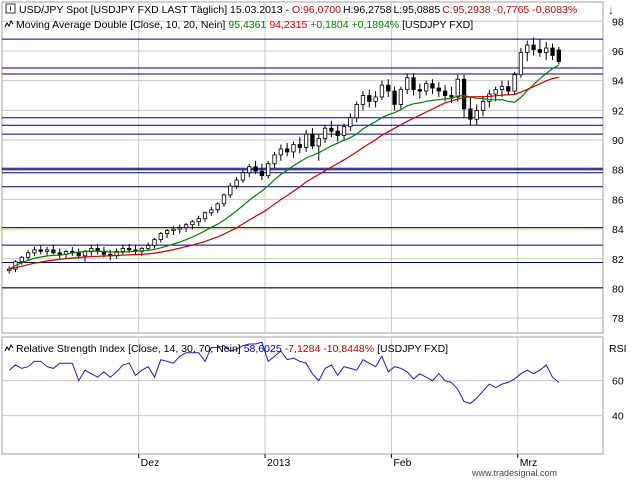 This screenshot has height=485, width=640. Describe the element at coordinates (529, 463) in the screenshot. I see `time-tick-label: Mrz` at that location.